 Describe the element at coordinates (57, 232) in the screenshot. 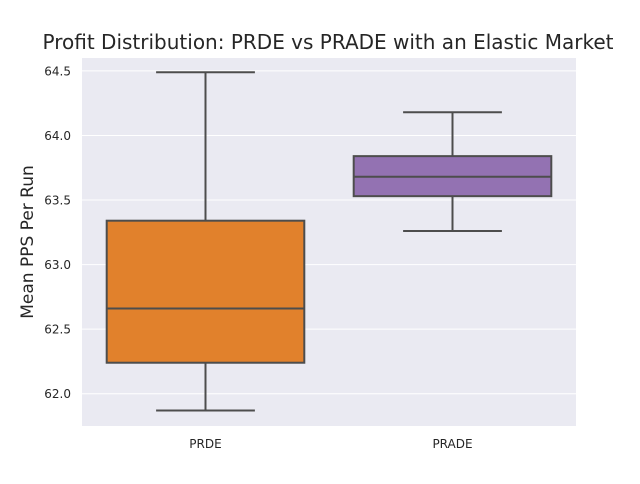

I see `y-axis-ticks: 62.0 62.5 63.0 63.5 64.0 64.5` at that location.